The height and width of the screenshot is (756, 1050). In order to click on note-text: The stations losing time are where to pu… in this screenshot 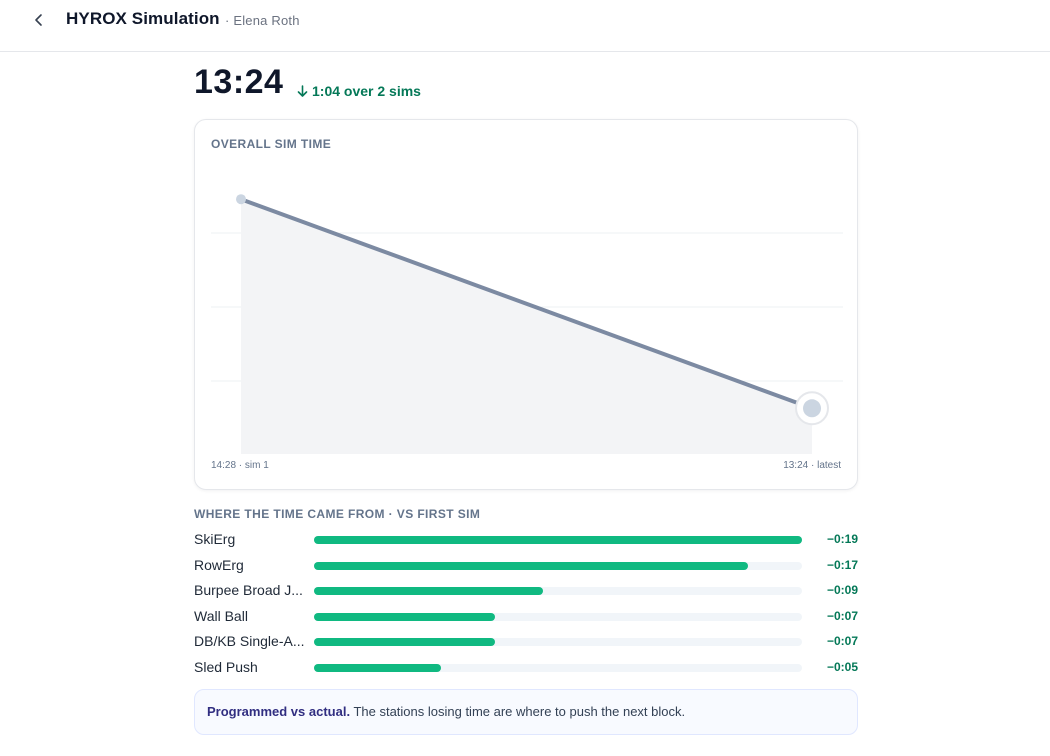, I will do `click(518, 711)`.